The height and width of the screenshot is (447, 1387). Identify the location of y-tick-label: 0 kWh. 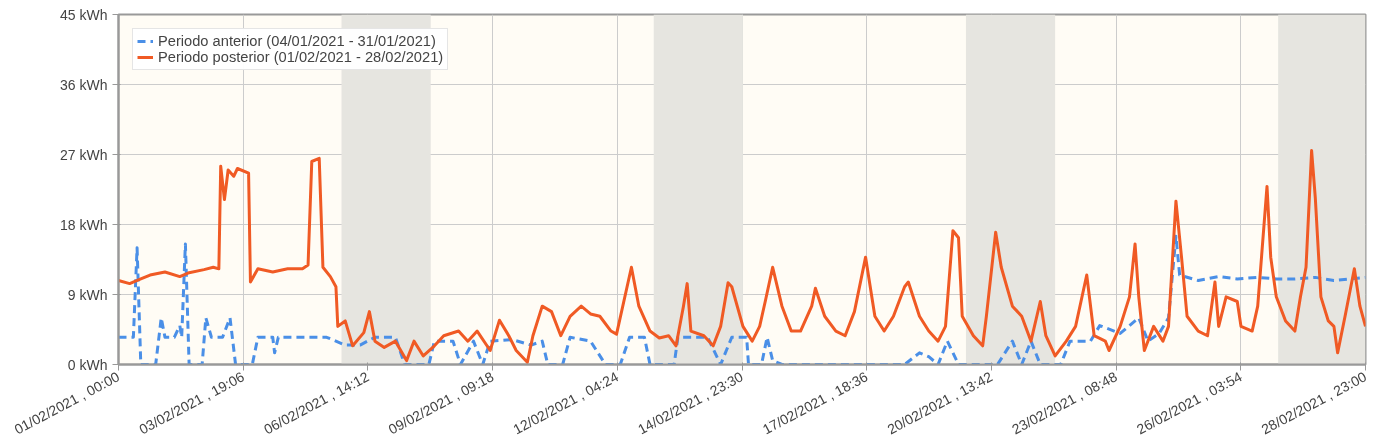
(87, 364).